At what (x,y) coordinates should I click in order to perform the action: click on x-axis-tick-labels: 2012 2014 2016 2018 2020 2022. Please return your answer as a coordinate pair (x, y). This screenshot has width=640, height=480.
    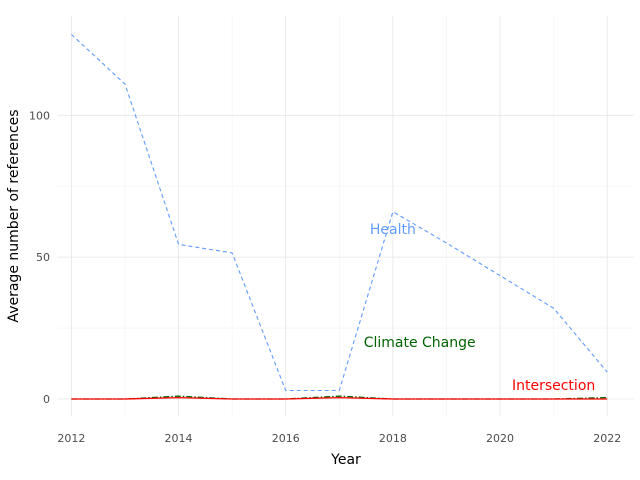
    Looking at the image, I should click on (339, 438).